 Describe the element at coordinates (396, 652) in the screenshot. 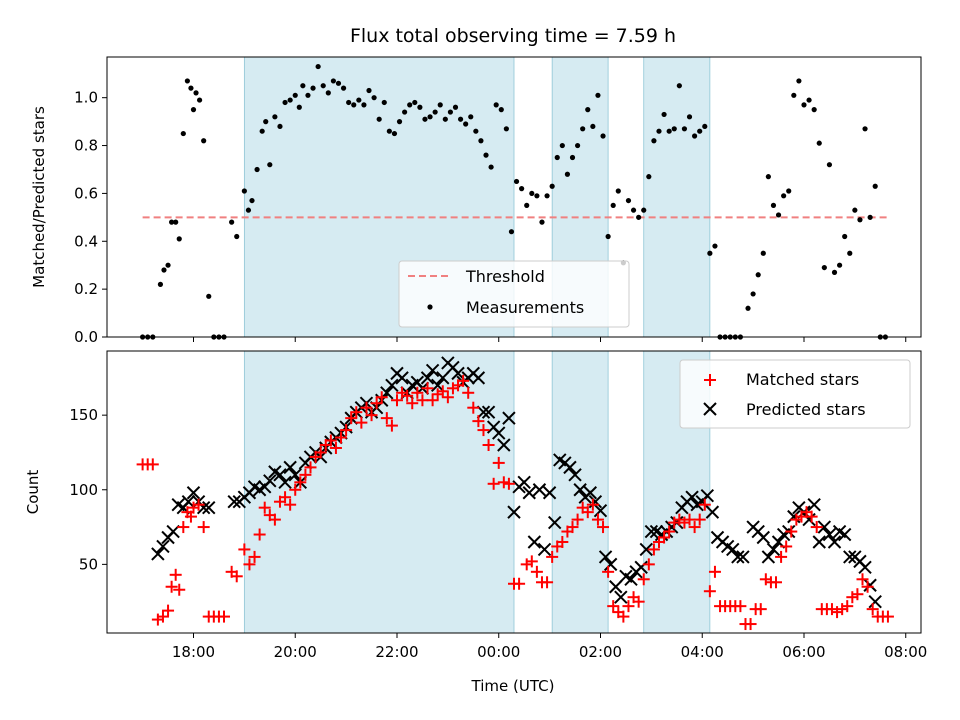

I see `x-tick-label: 22:00` at that location.